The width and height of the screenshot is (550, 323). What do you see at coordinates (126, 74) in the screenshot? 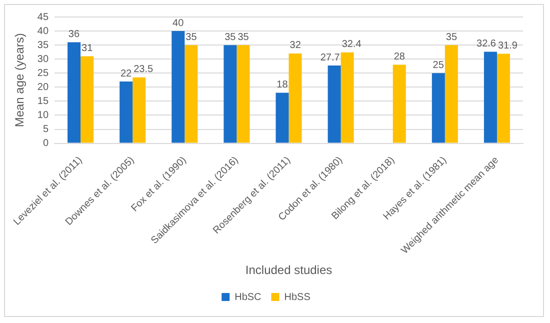
I see `data-label: 22` at bounding box center [126, 74].